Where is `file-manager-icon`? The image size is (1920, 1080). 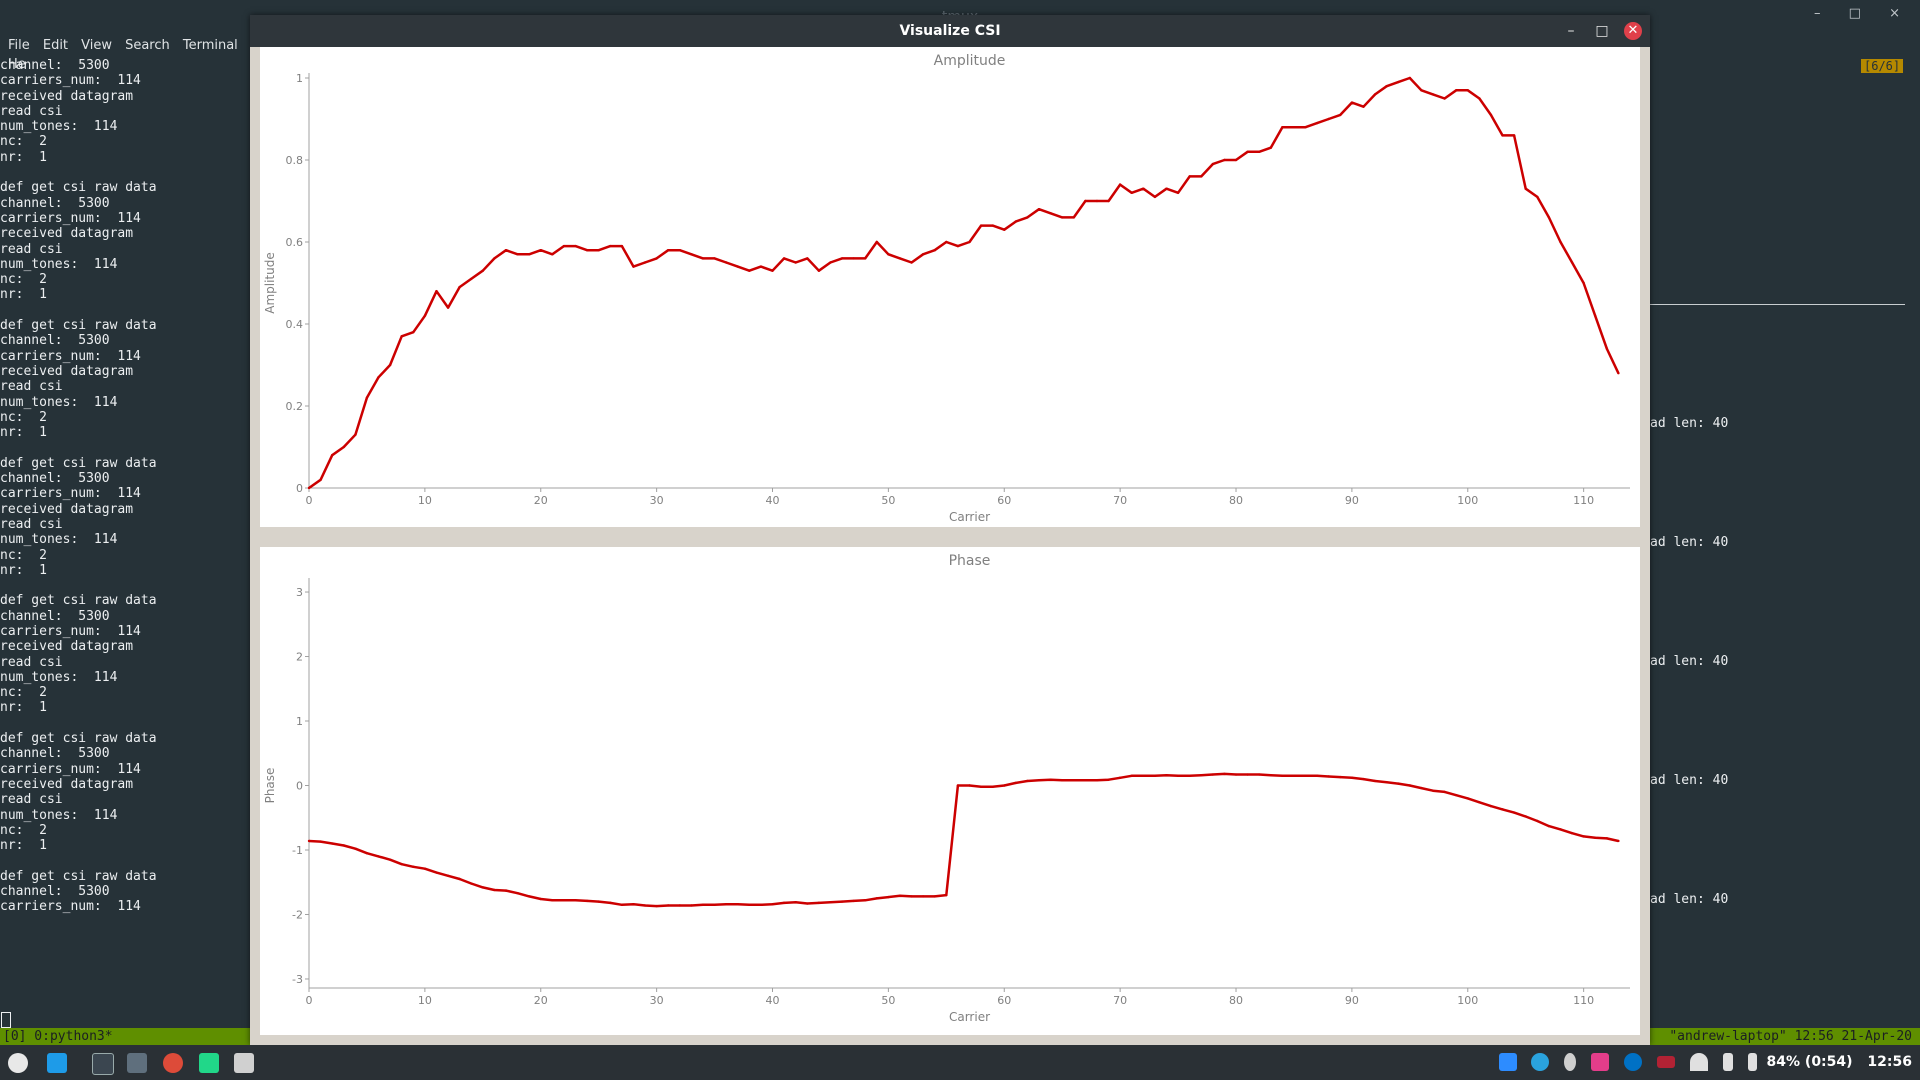 file-manager-icon is located at coordinates (137, 1063).